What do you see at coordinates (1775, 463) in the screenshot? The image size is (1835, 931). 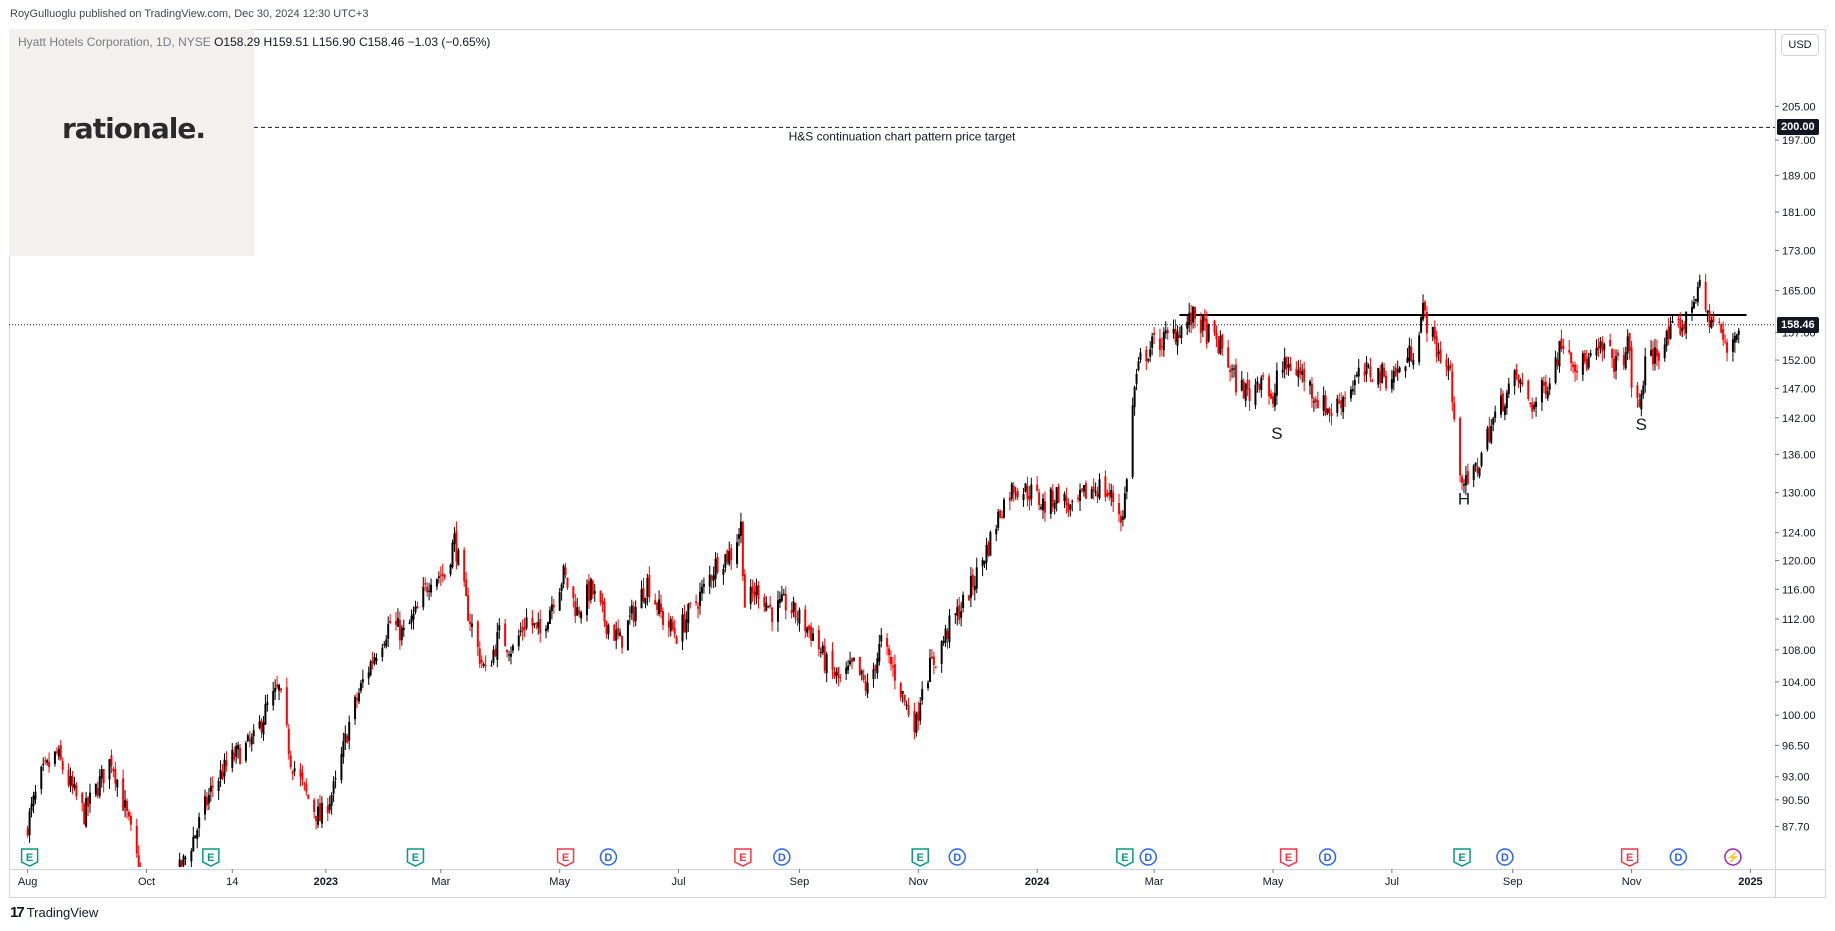 I see `price-scale-separator` at bounding box center [1775, 463].